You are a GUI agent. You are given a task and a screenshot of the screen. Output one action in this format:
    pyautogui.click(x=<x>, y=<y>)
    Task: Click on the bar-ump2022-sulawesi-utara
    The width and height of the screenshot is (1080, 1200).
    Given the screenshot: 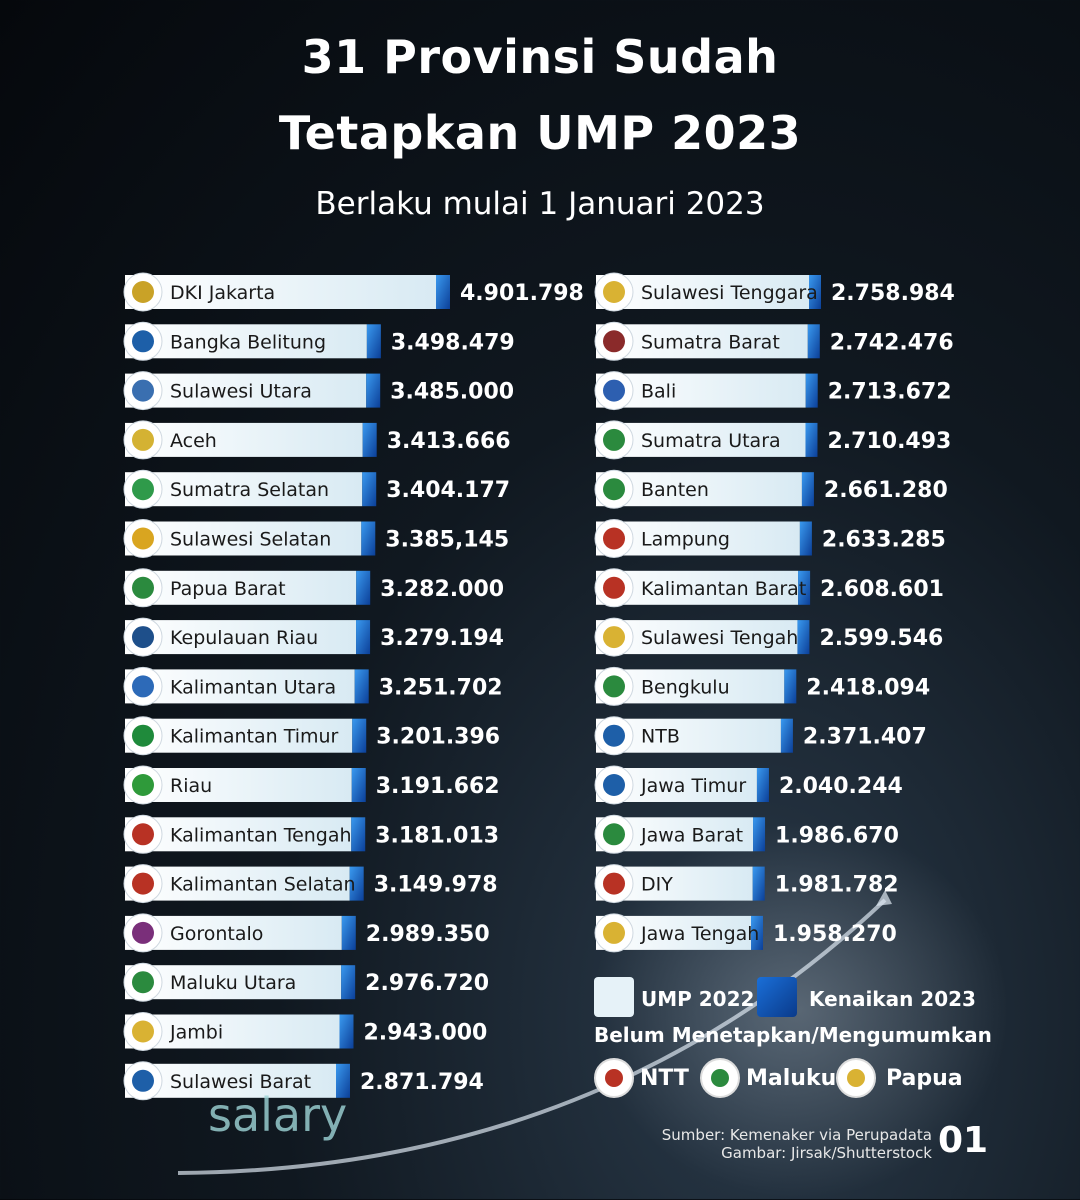 What is the action you would take?
    pyautogui.click(x=246, y=390)
    